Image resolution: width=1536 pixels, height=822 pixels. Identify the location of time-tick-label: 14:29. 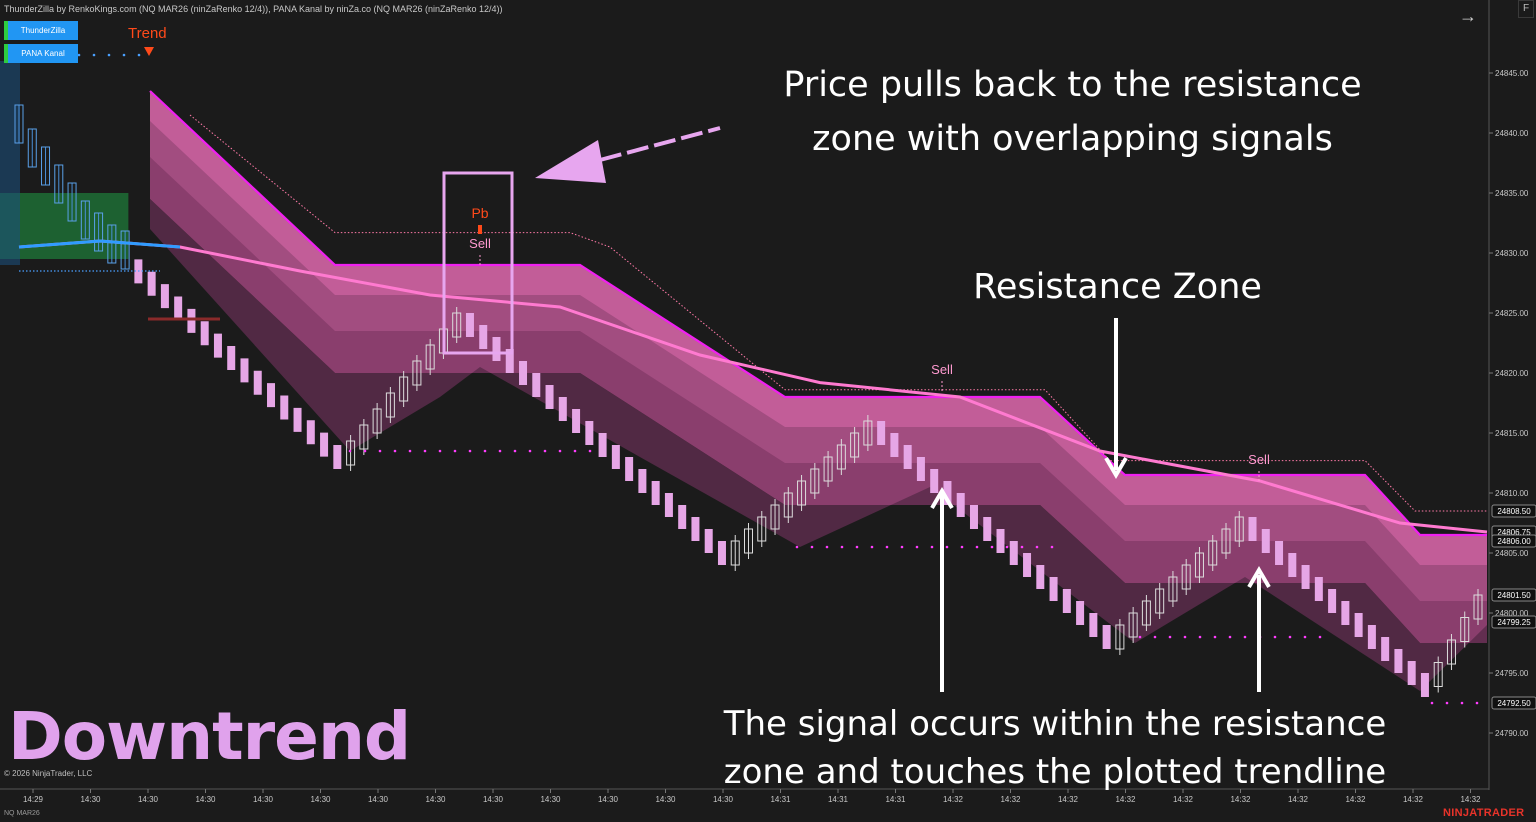
(33, 799).